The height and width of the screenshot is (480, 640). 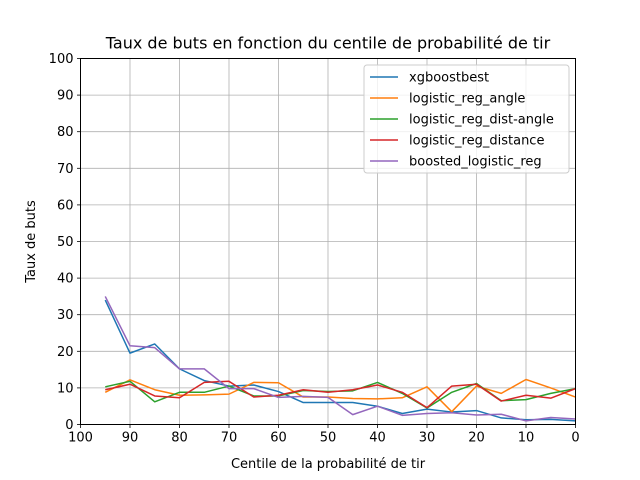 What do you see at coordinates (65, 96) in the screenshot?
I see `y-tick-label: 90` at bounding box center [65, 96].